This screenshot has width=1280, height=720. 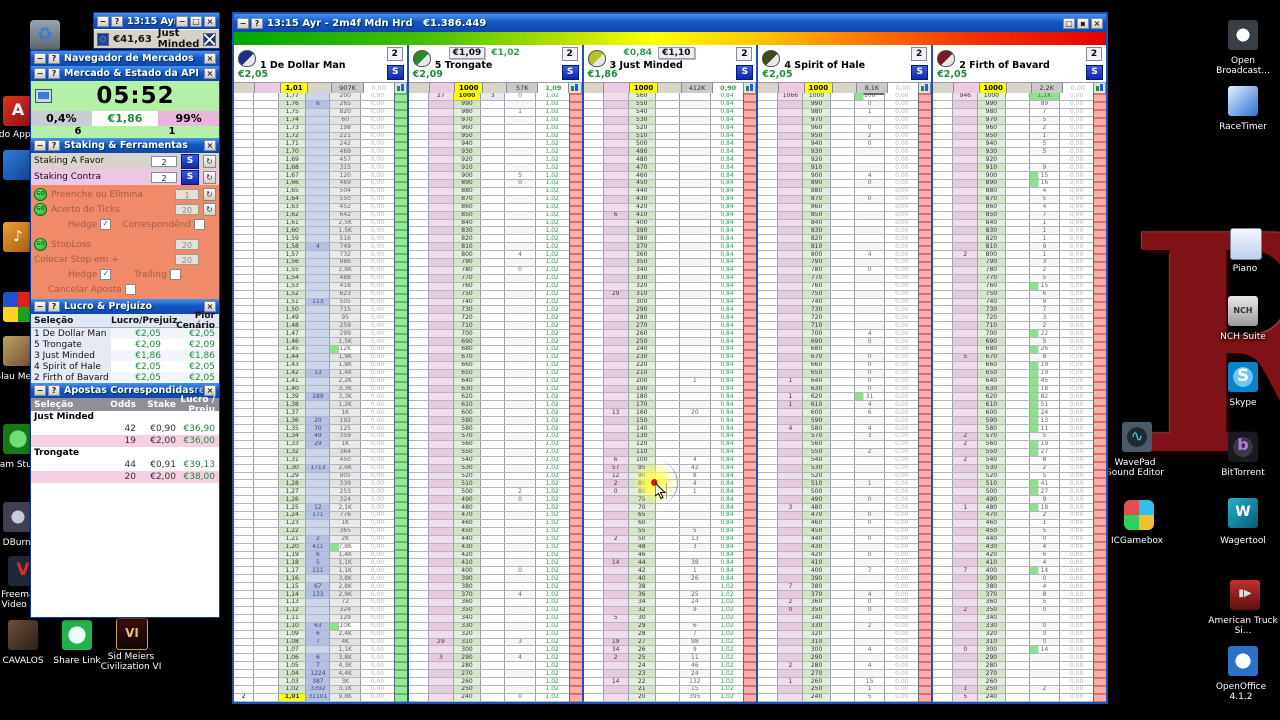 What do you see at coordinates (318, 563) in the screenshot?
I see `lay-cell: 5` at bounding box center [318, 563].